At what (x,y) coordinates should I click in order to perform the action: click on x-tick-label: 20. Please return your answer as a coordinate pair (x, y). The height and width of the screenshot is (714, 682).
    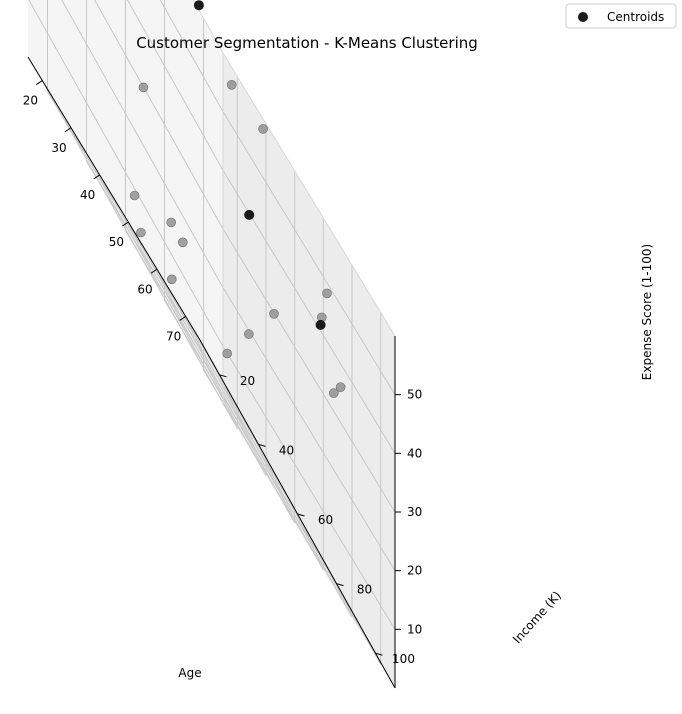
    Looking at the image, I should click on (30, 101).